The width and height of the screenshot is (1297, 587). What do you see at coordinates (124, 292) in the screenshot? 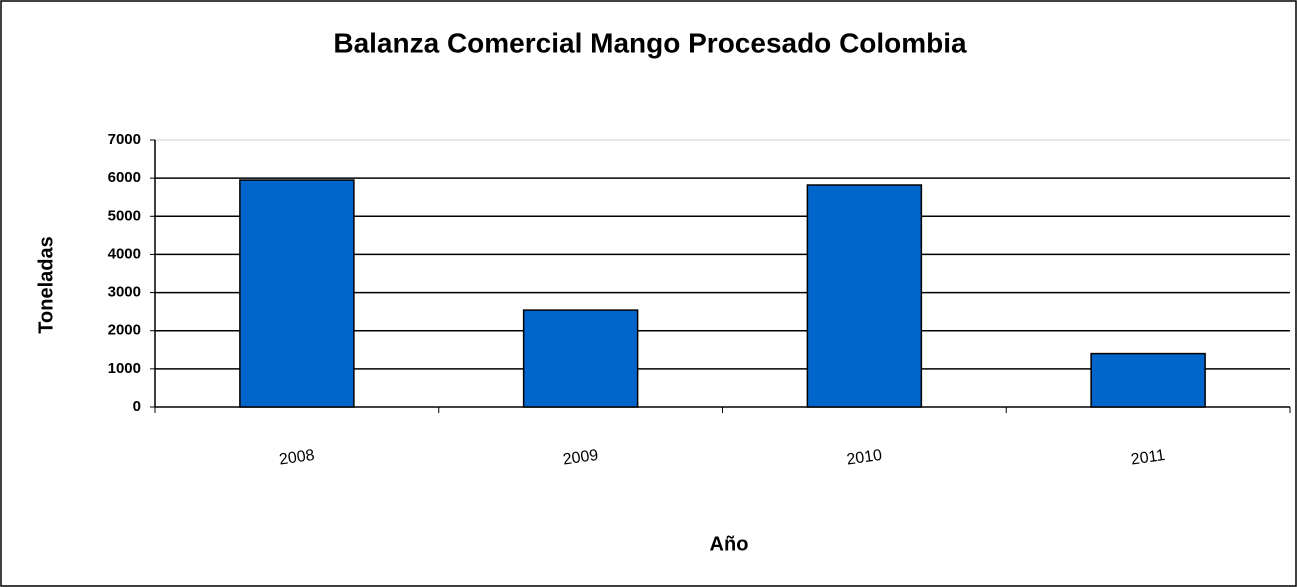
I see `y-tick-label: 3000` at bounding box center [124, 292].